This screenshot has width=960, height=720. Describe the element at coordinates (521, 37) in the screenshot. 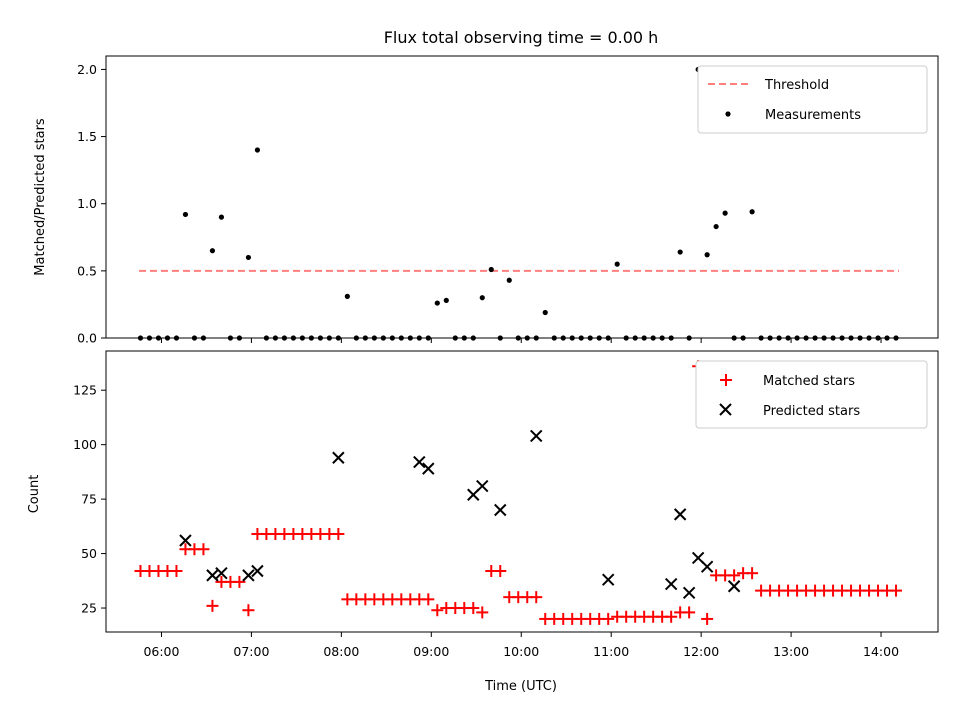

I see `chart-title: Flux total observing time = 0.00 h` at that location.